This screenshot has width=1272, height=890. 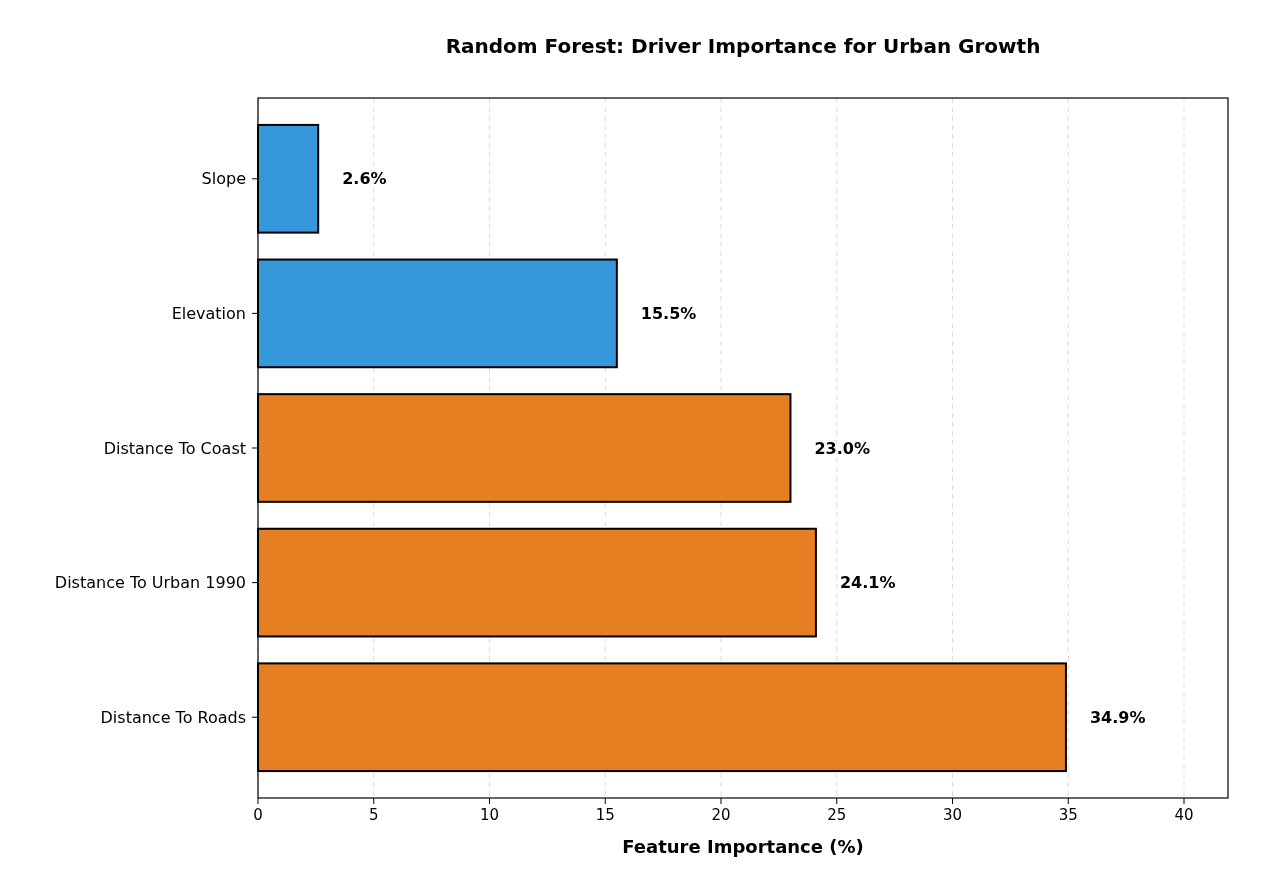 What do you see at coordinates (1068, 815) in the screenshot?
I see `x-tick-label: 35` at bounding box center [1068, 815].